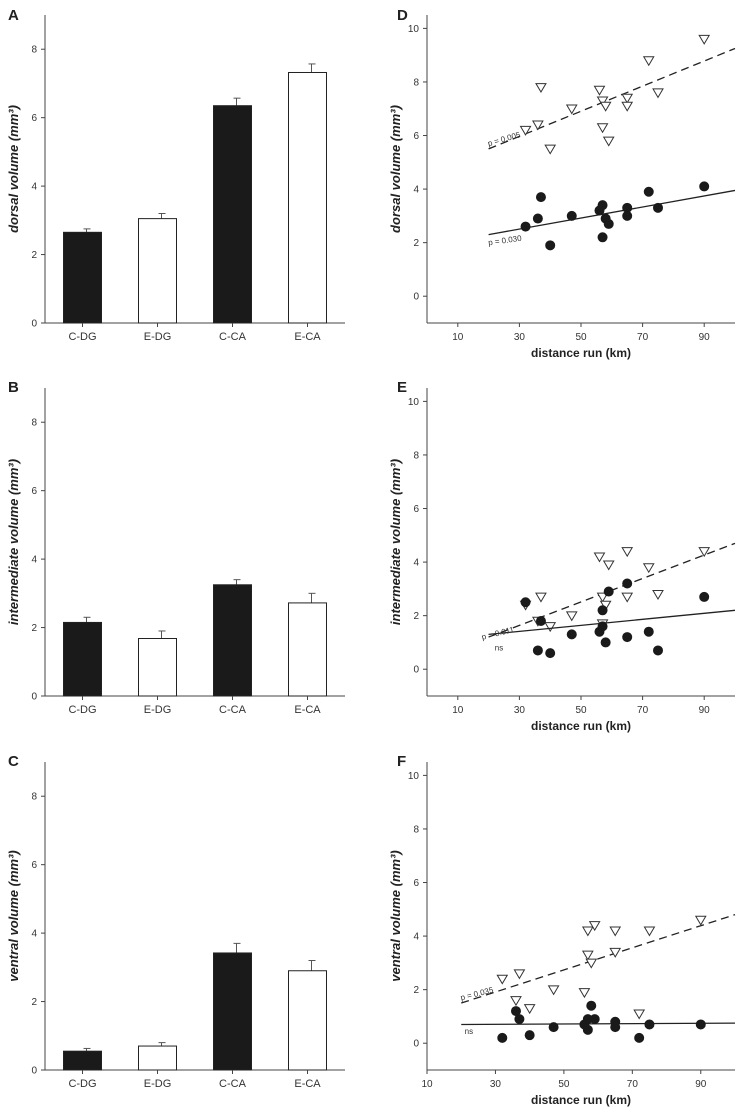 This screenshot has width=751, height=1108. I want to click on series-circle, so click(598, 1021).